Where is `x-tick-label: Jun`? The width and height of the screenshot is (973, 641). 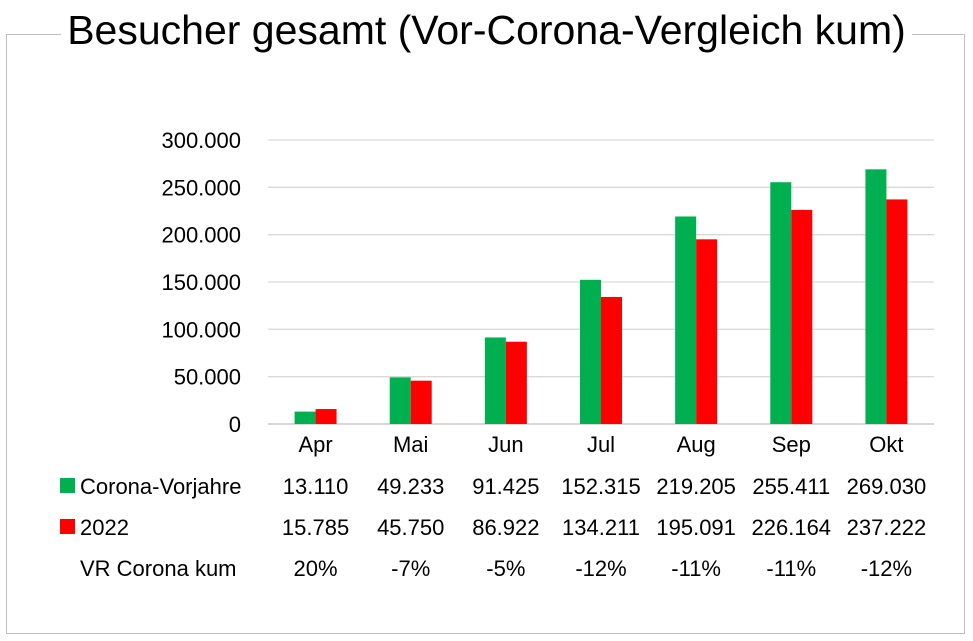 x-tick-label: Jun is located at coordinates (505, 444).